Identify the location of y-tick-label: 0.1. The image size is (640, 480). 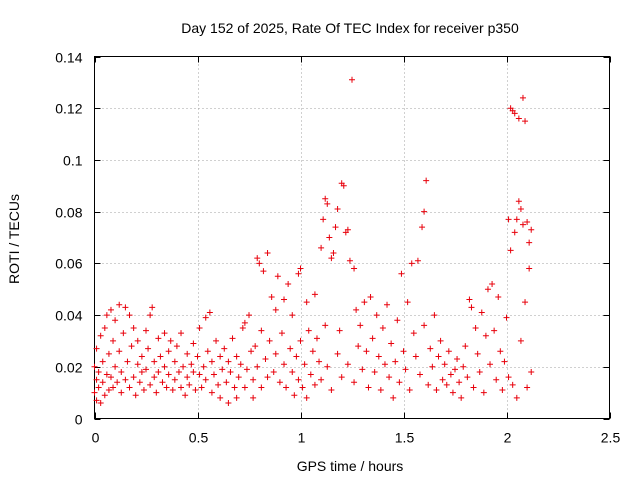
(73, 161).